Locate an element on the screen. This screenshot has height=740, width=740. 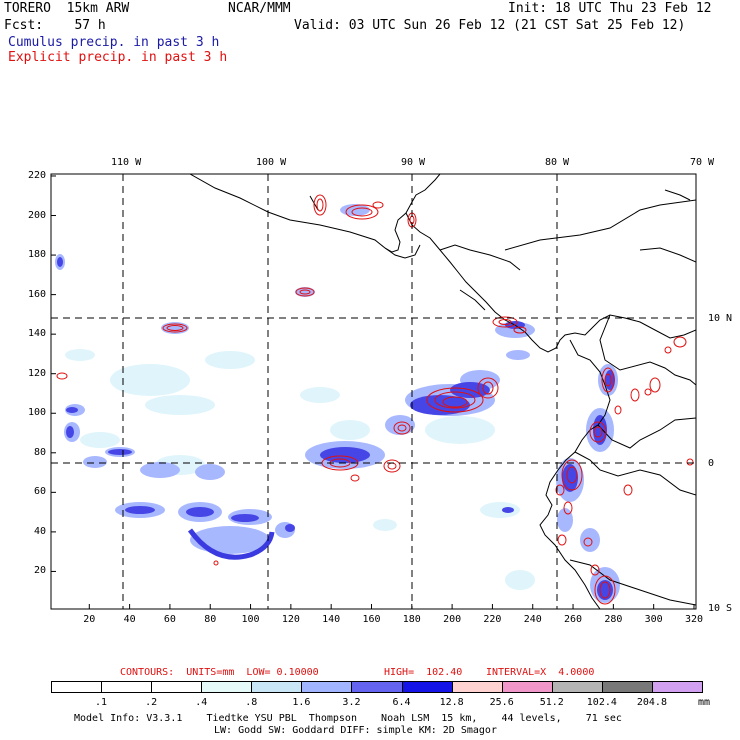
x-tick-label: 220 is located at coordinates (492, 619).